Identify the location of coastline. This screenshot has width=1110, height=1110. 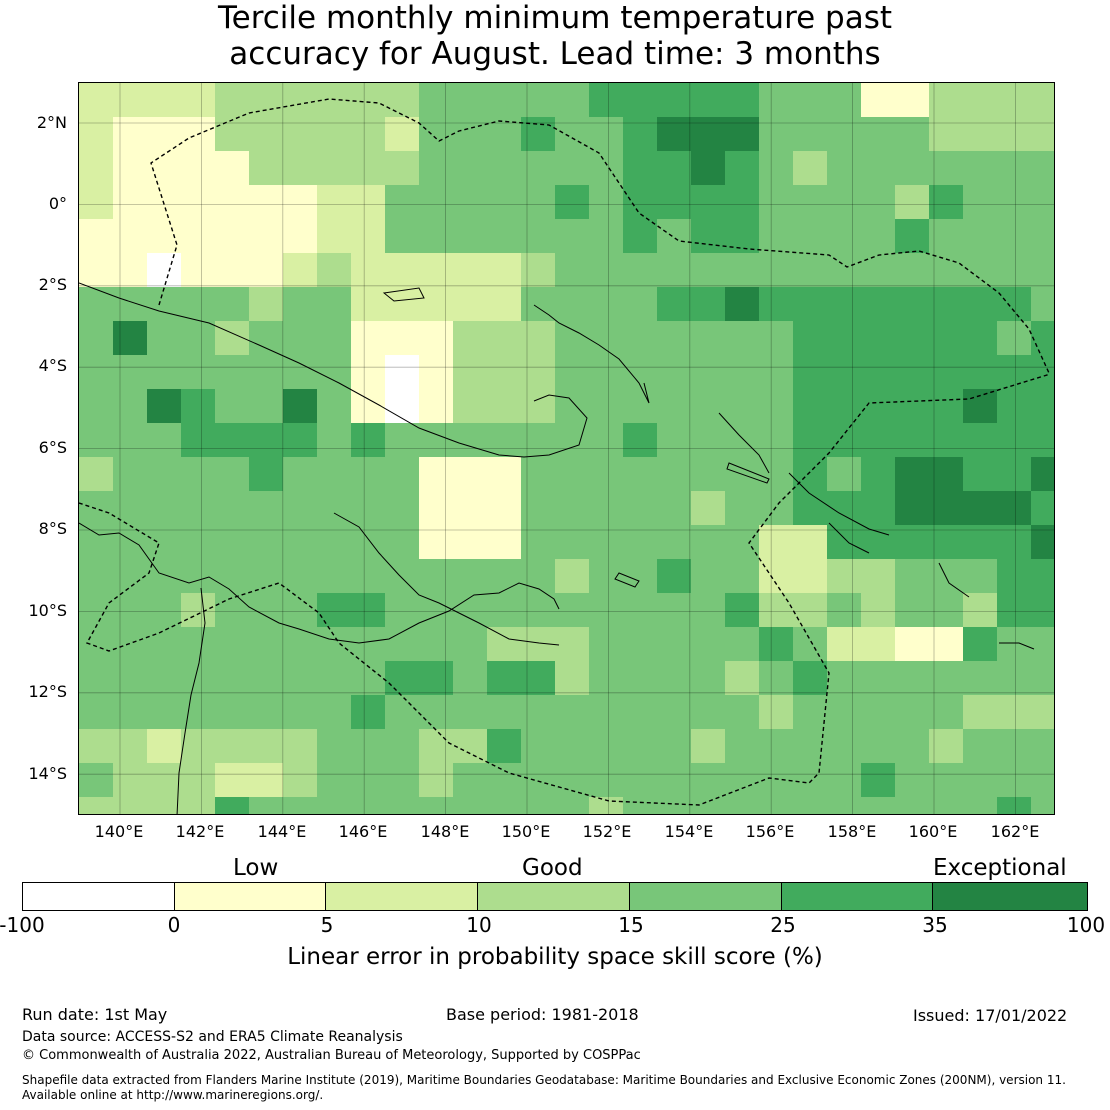
(403, 294).